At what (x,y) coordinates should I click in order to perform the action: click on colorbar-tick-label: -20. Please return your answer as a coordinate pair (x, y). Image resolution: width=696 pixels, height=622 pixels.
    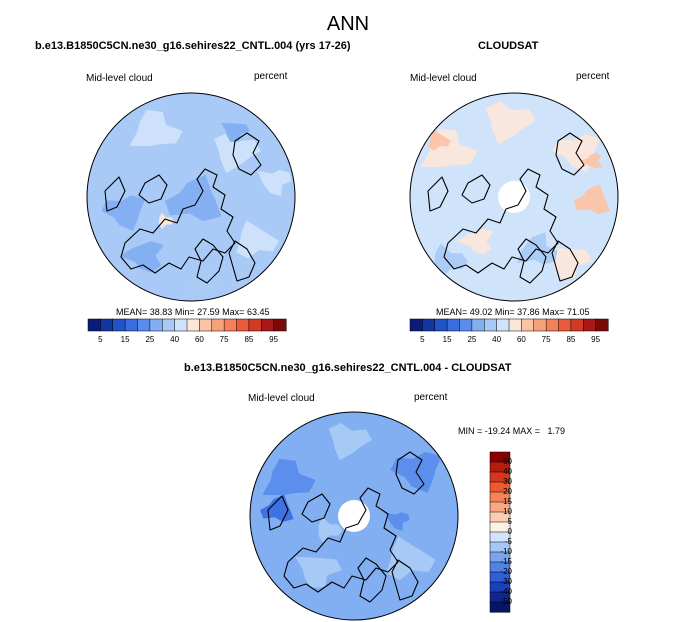
    Looking at the image, I should click on (506, 571).